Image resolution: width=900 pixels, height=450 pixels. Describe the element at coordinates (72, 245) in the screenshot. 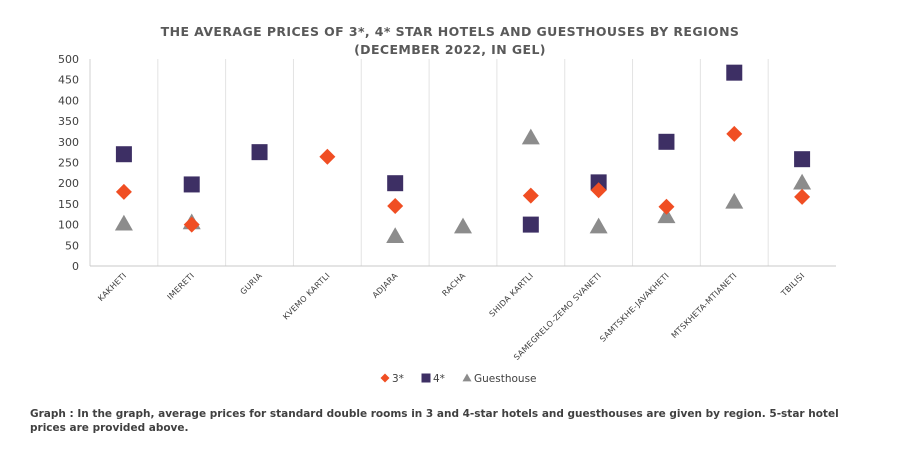

I see `y-tick-label: 50` at that location.